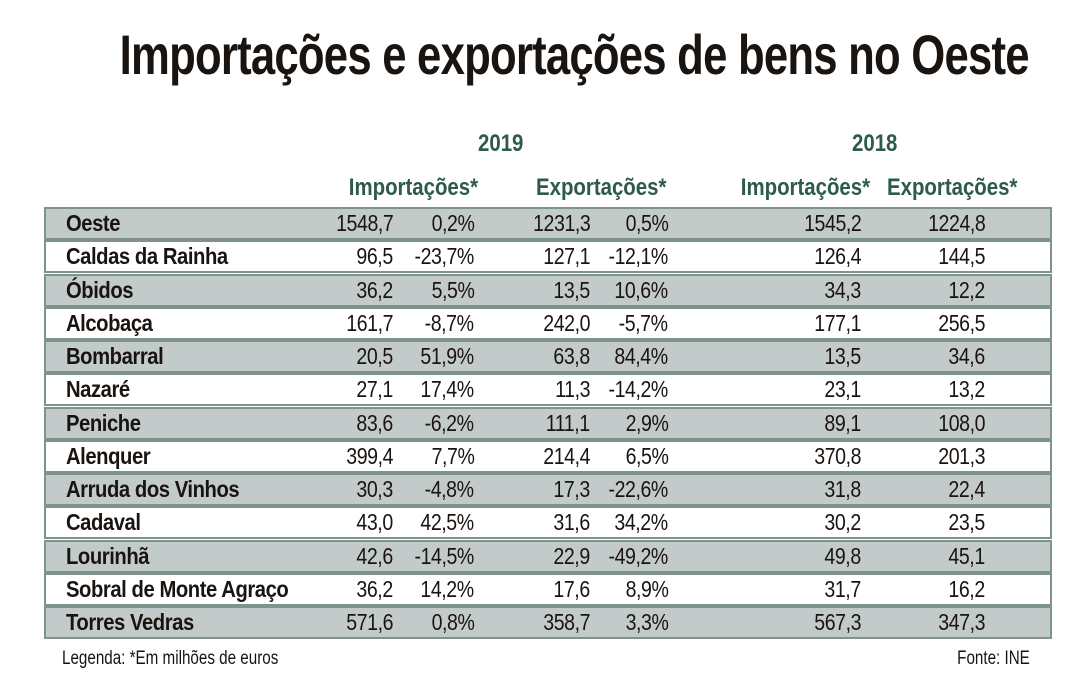 This screenshot has height=698, width=1088. I want to click on column-header-2019-imports: Importações*, so click(413, 187).